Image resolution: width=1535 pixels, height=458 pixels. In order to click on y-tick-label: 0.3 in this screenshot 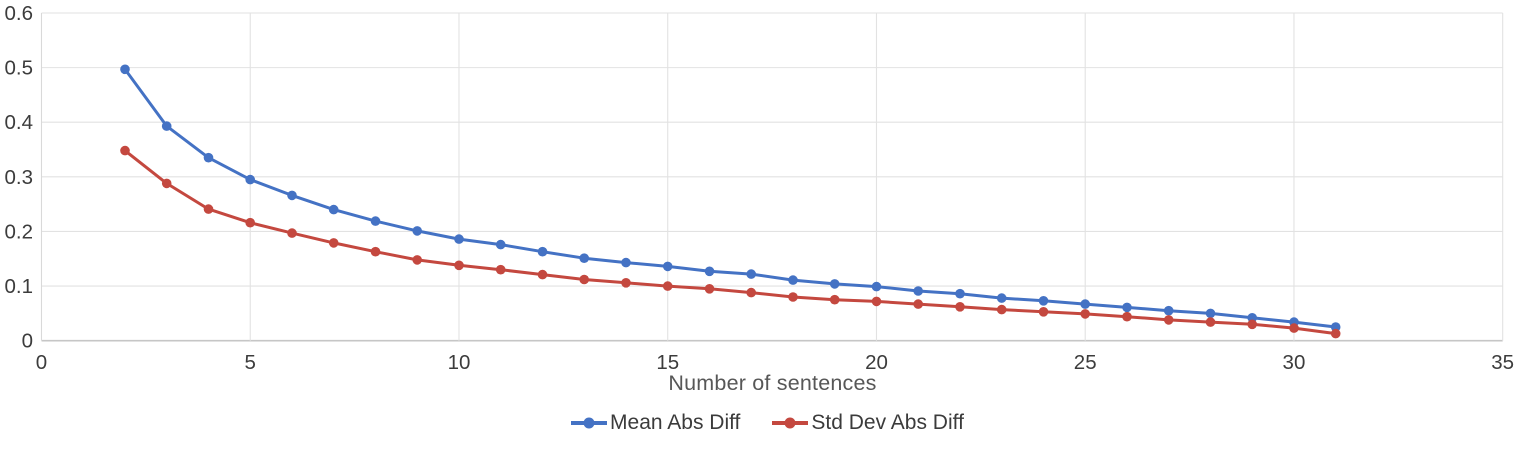, I will do `click(19, 177)`.